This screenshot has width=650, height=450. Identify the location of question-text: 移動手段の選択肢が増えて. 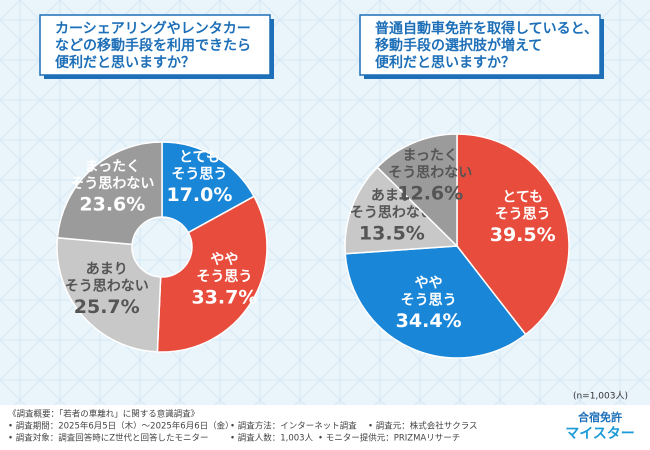
(458, 45).